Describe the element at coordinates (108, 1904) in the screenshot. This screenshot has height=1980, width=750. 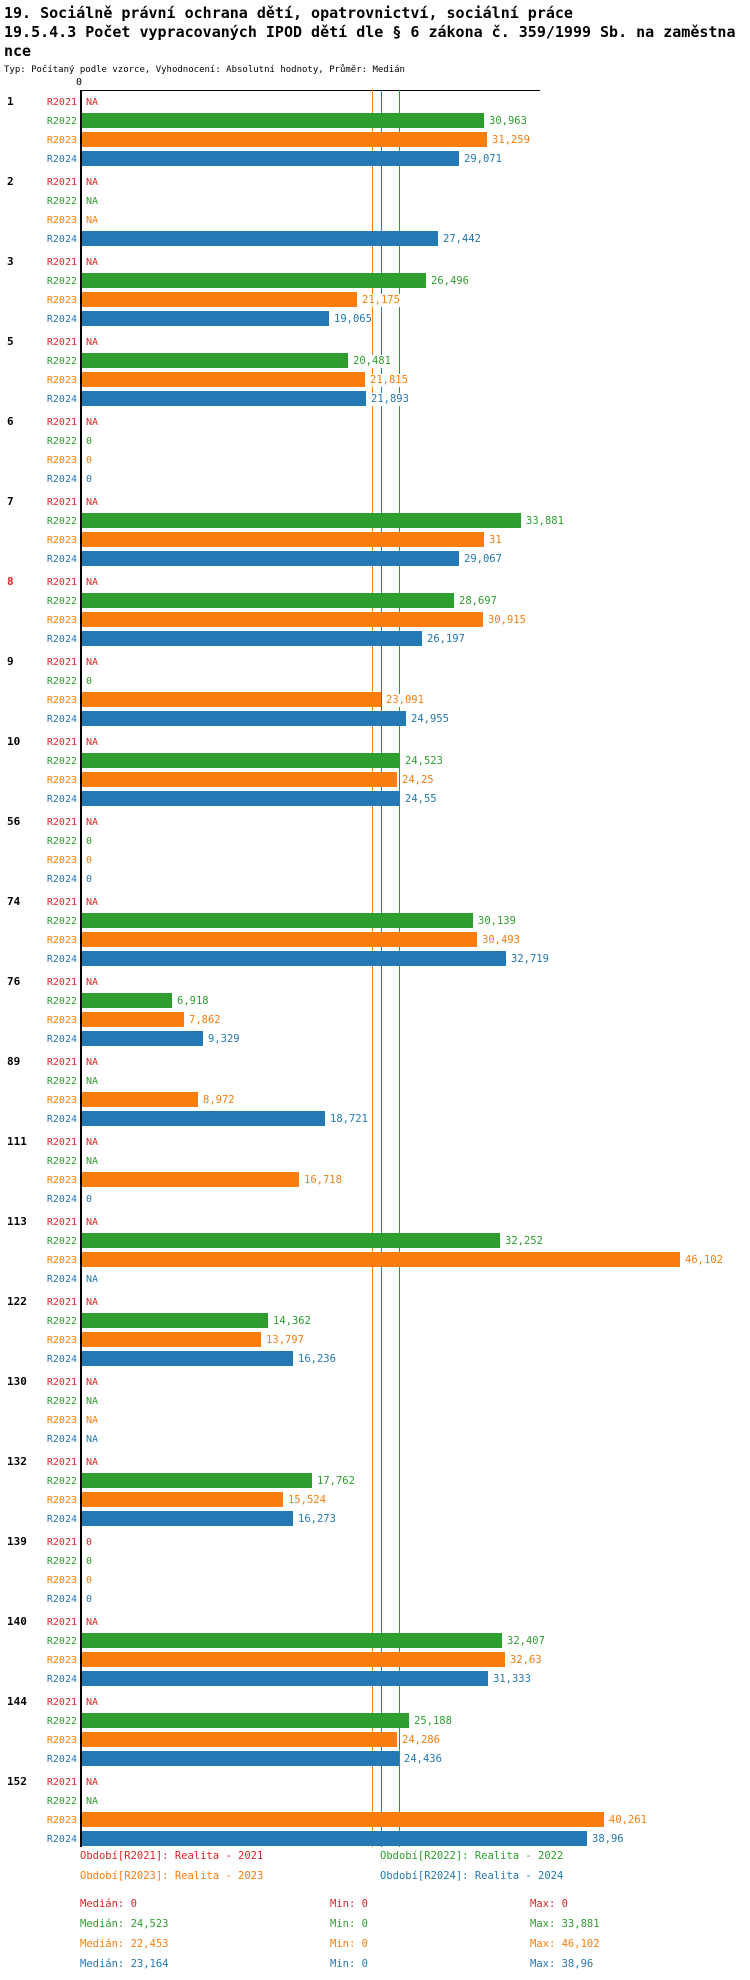
I see `stat-median-R2021: Medián: 0` at that location.